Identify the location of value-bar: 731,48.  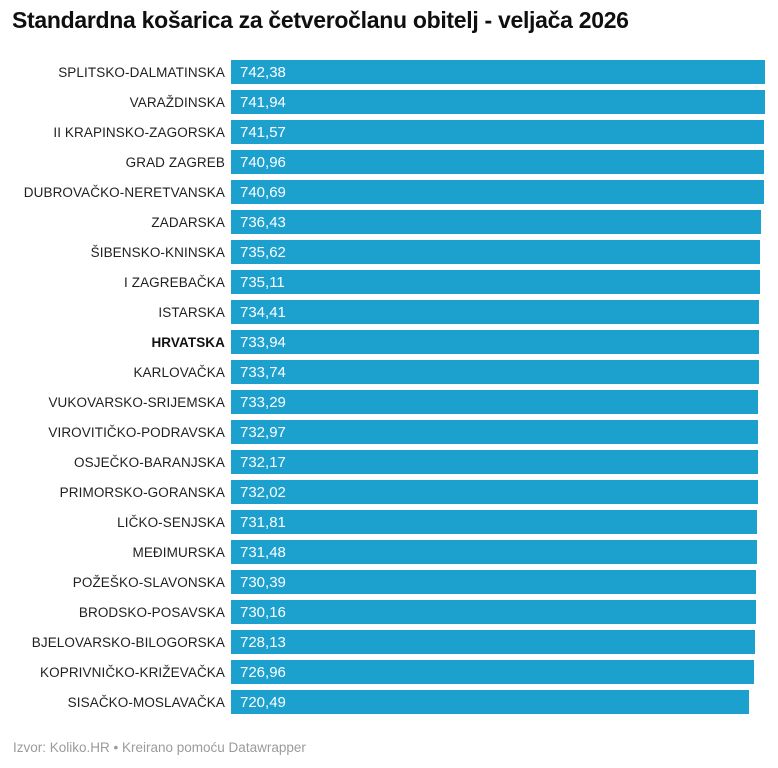
(494, 552).